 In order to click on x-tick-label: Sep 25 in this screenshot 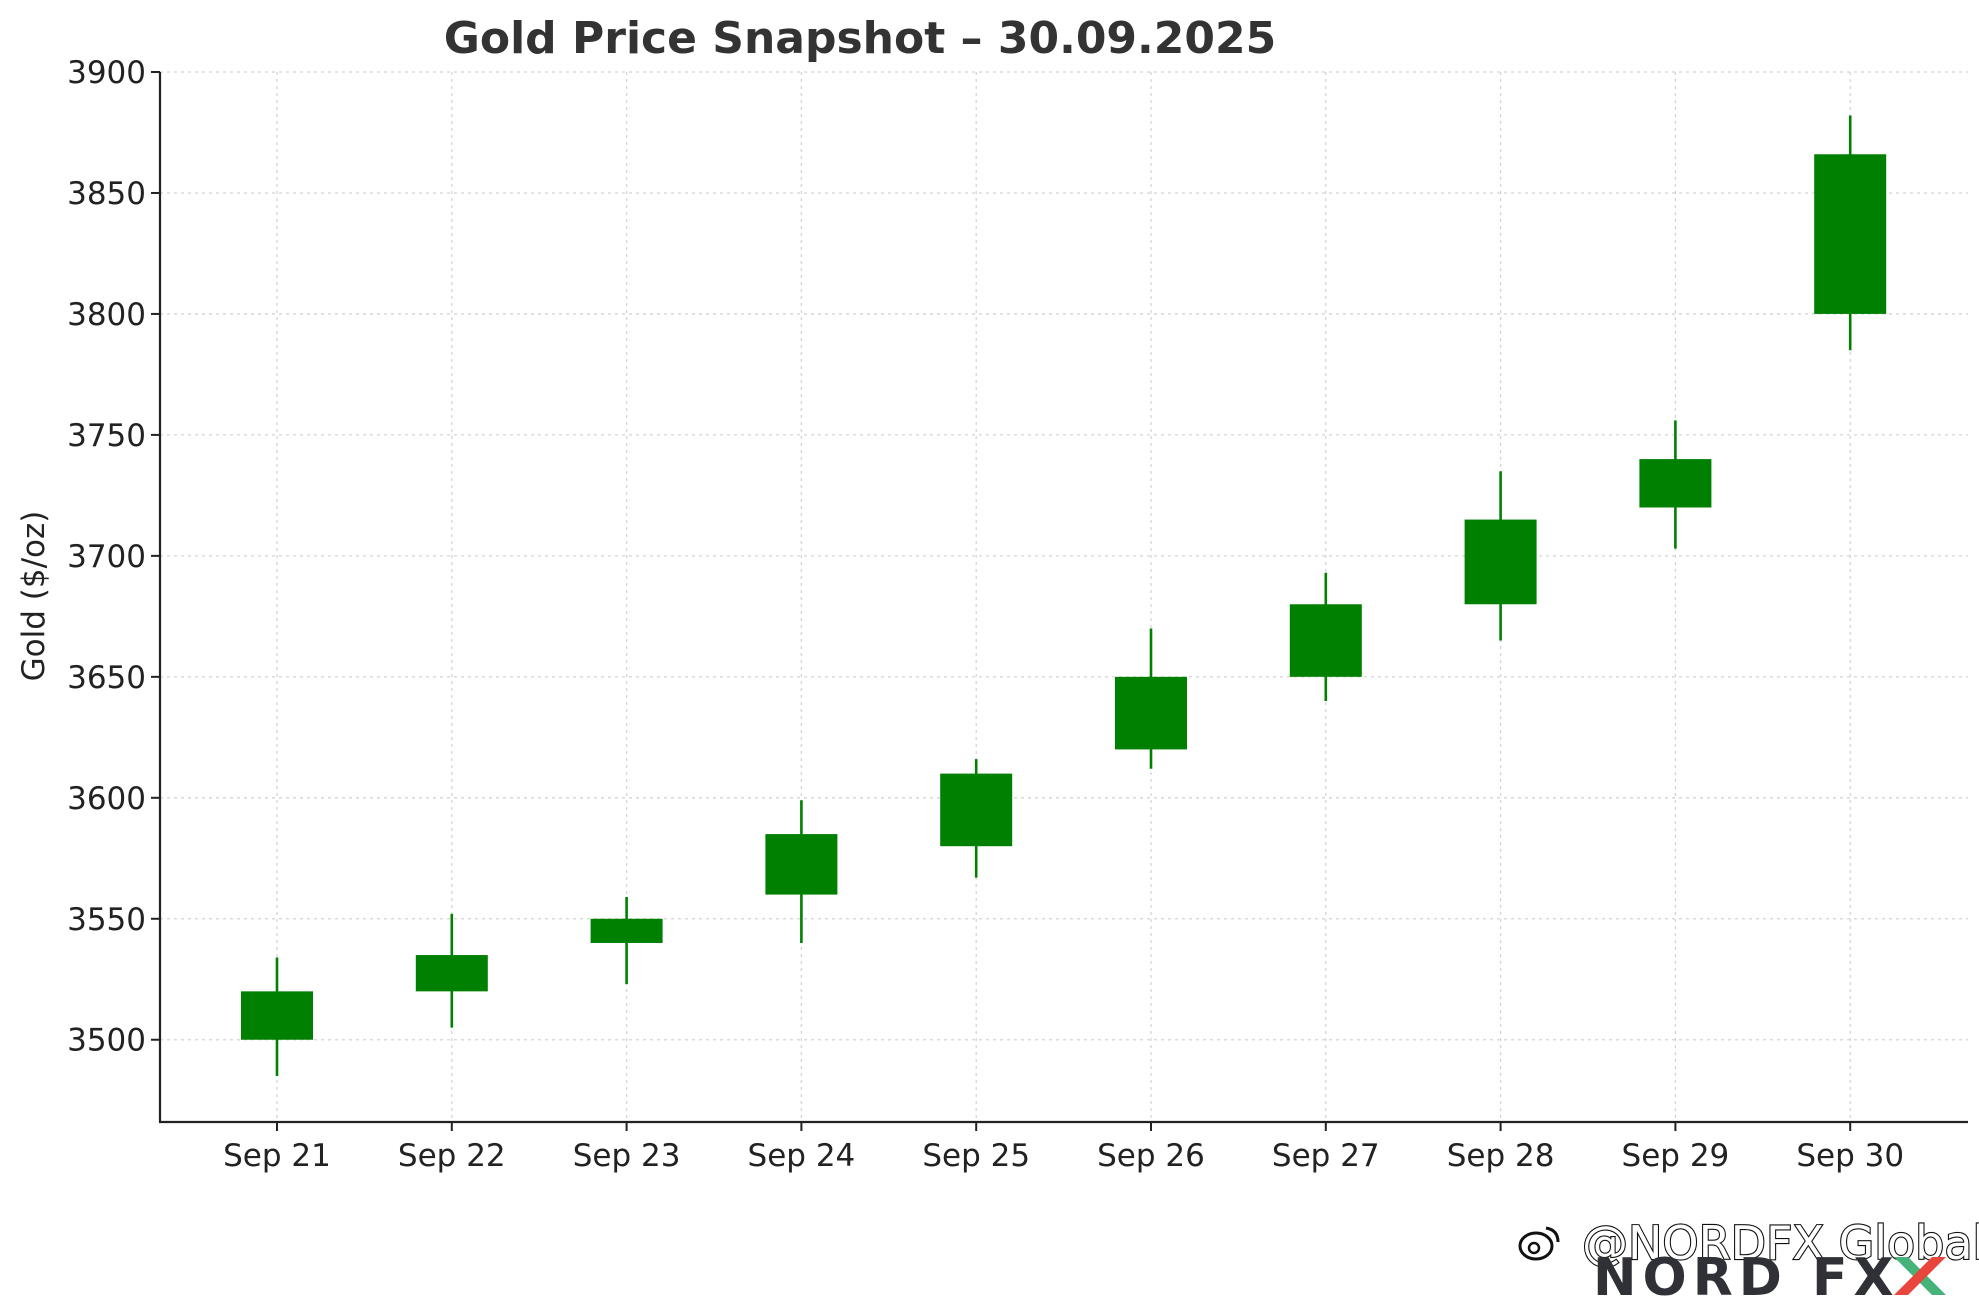, I will do `click(976, 1156)`.